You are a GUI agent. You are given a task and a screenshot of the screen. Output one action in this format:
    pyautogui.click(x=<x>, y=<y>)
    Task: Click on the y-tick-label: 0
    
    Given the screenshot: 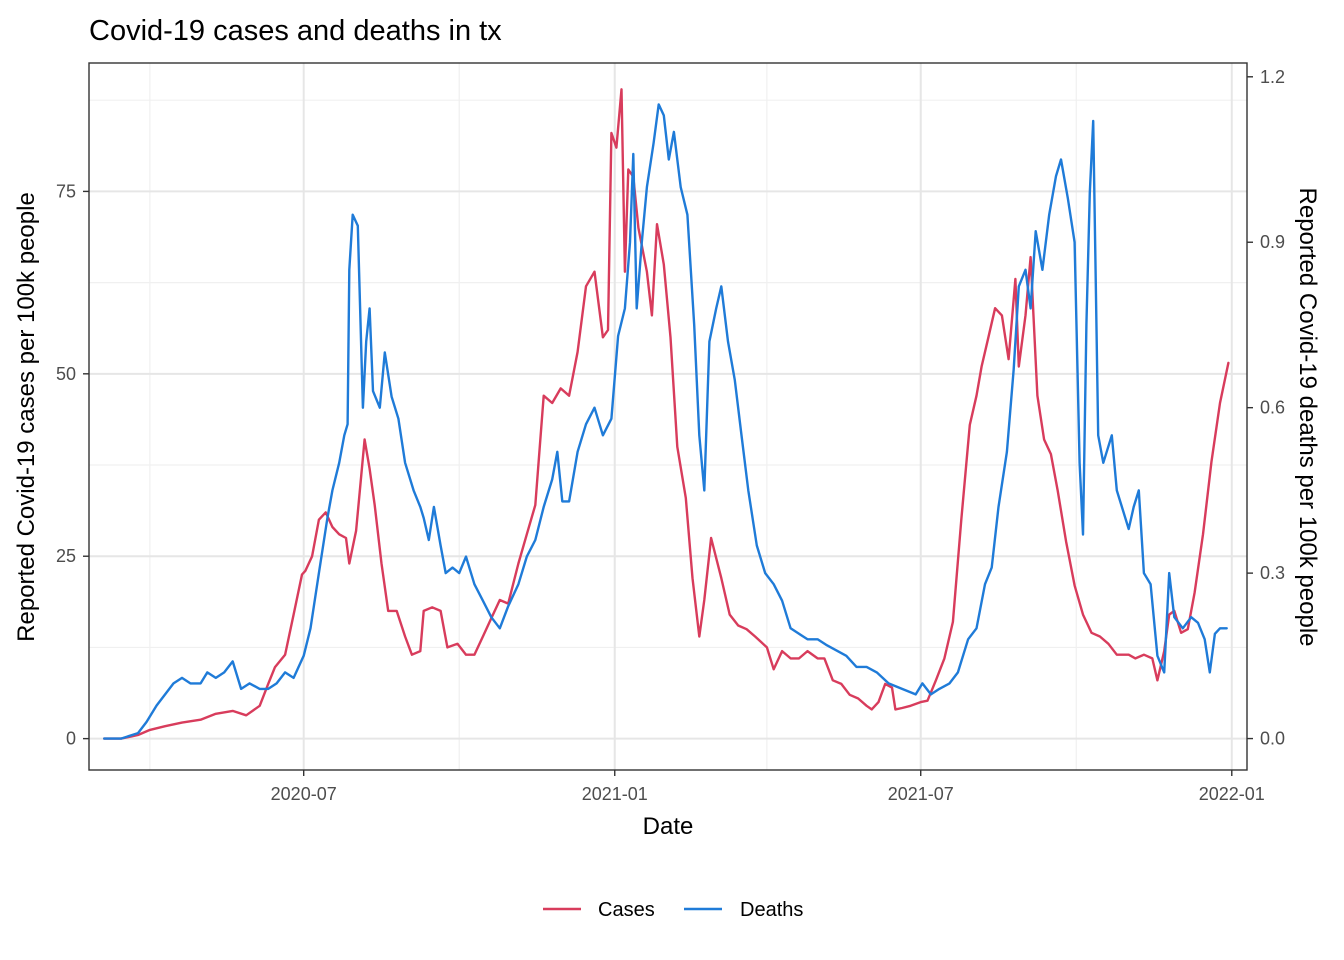 What is the action you would take?
    pyautogui.click(x=71, y=739)
    